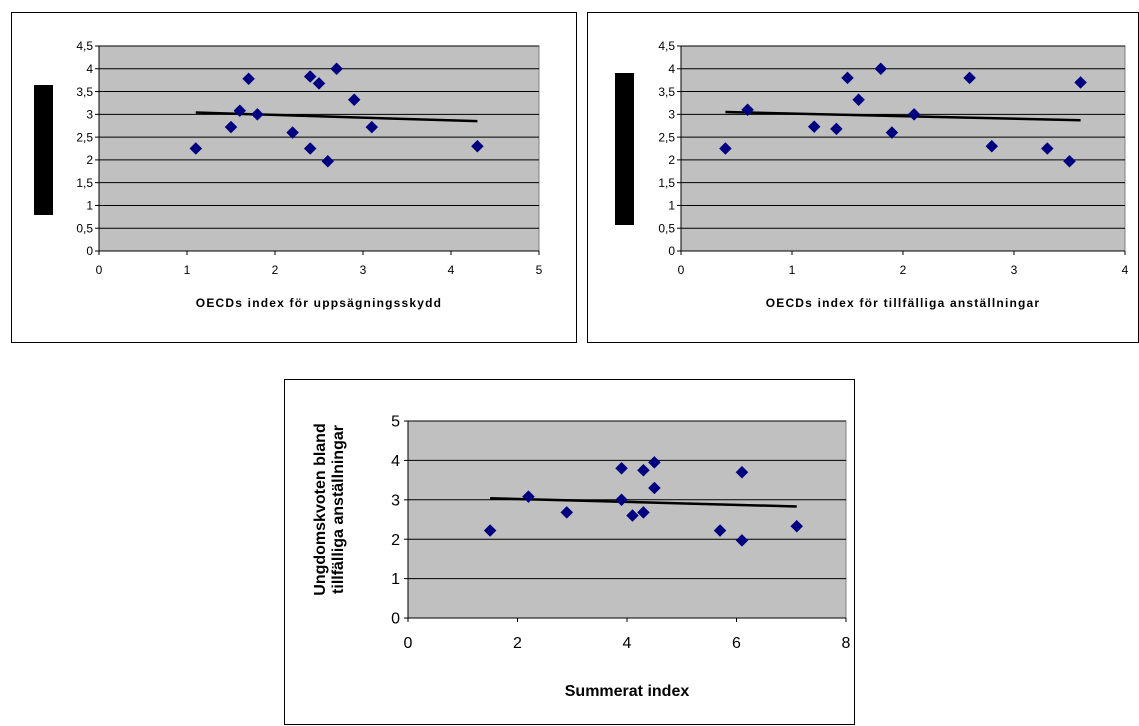 This screenshot has height=726, width=1139. Describe the element at coordinates (319, 303) in the screenshot. I see `x-axis-title: OECDs index för uppsägningsskydd` at that location.